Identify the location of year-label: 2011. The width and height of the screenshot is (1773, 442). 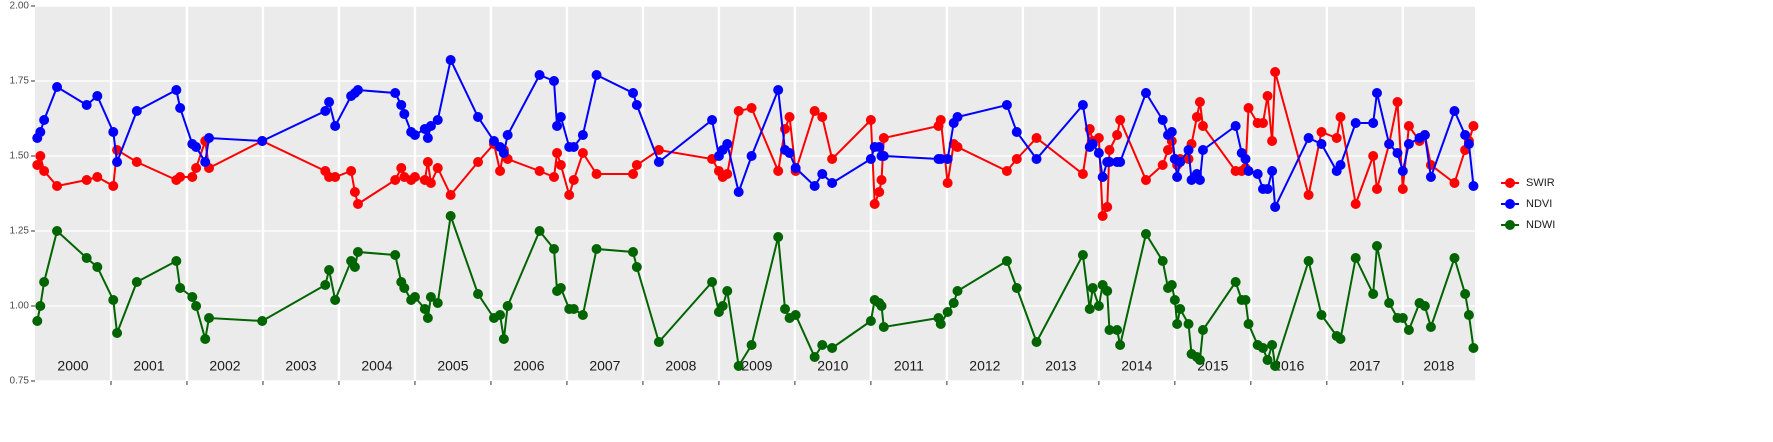
(909, 366).